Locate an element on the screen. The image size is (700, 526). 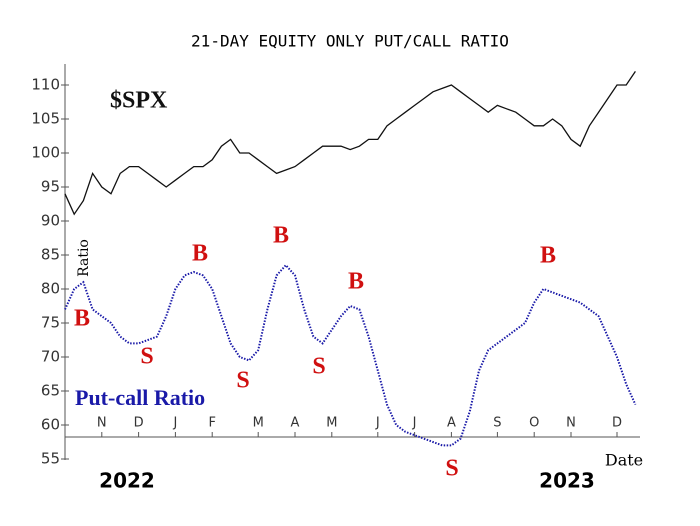
y-tick-label: 85 is located at coordinates (50, 255).